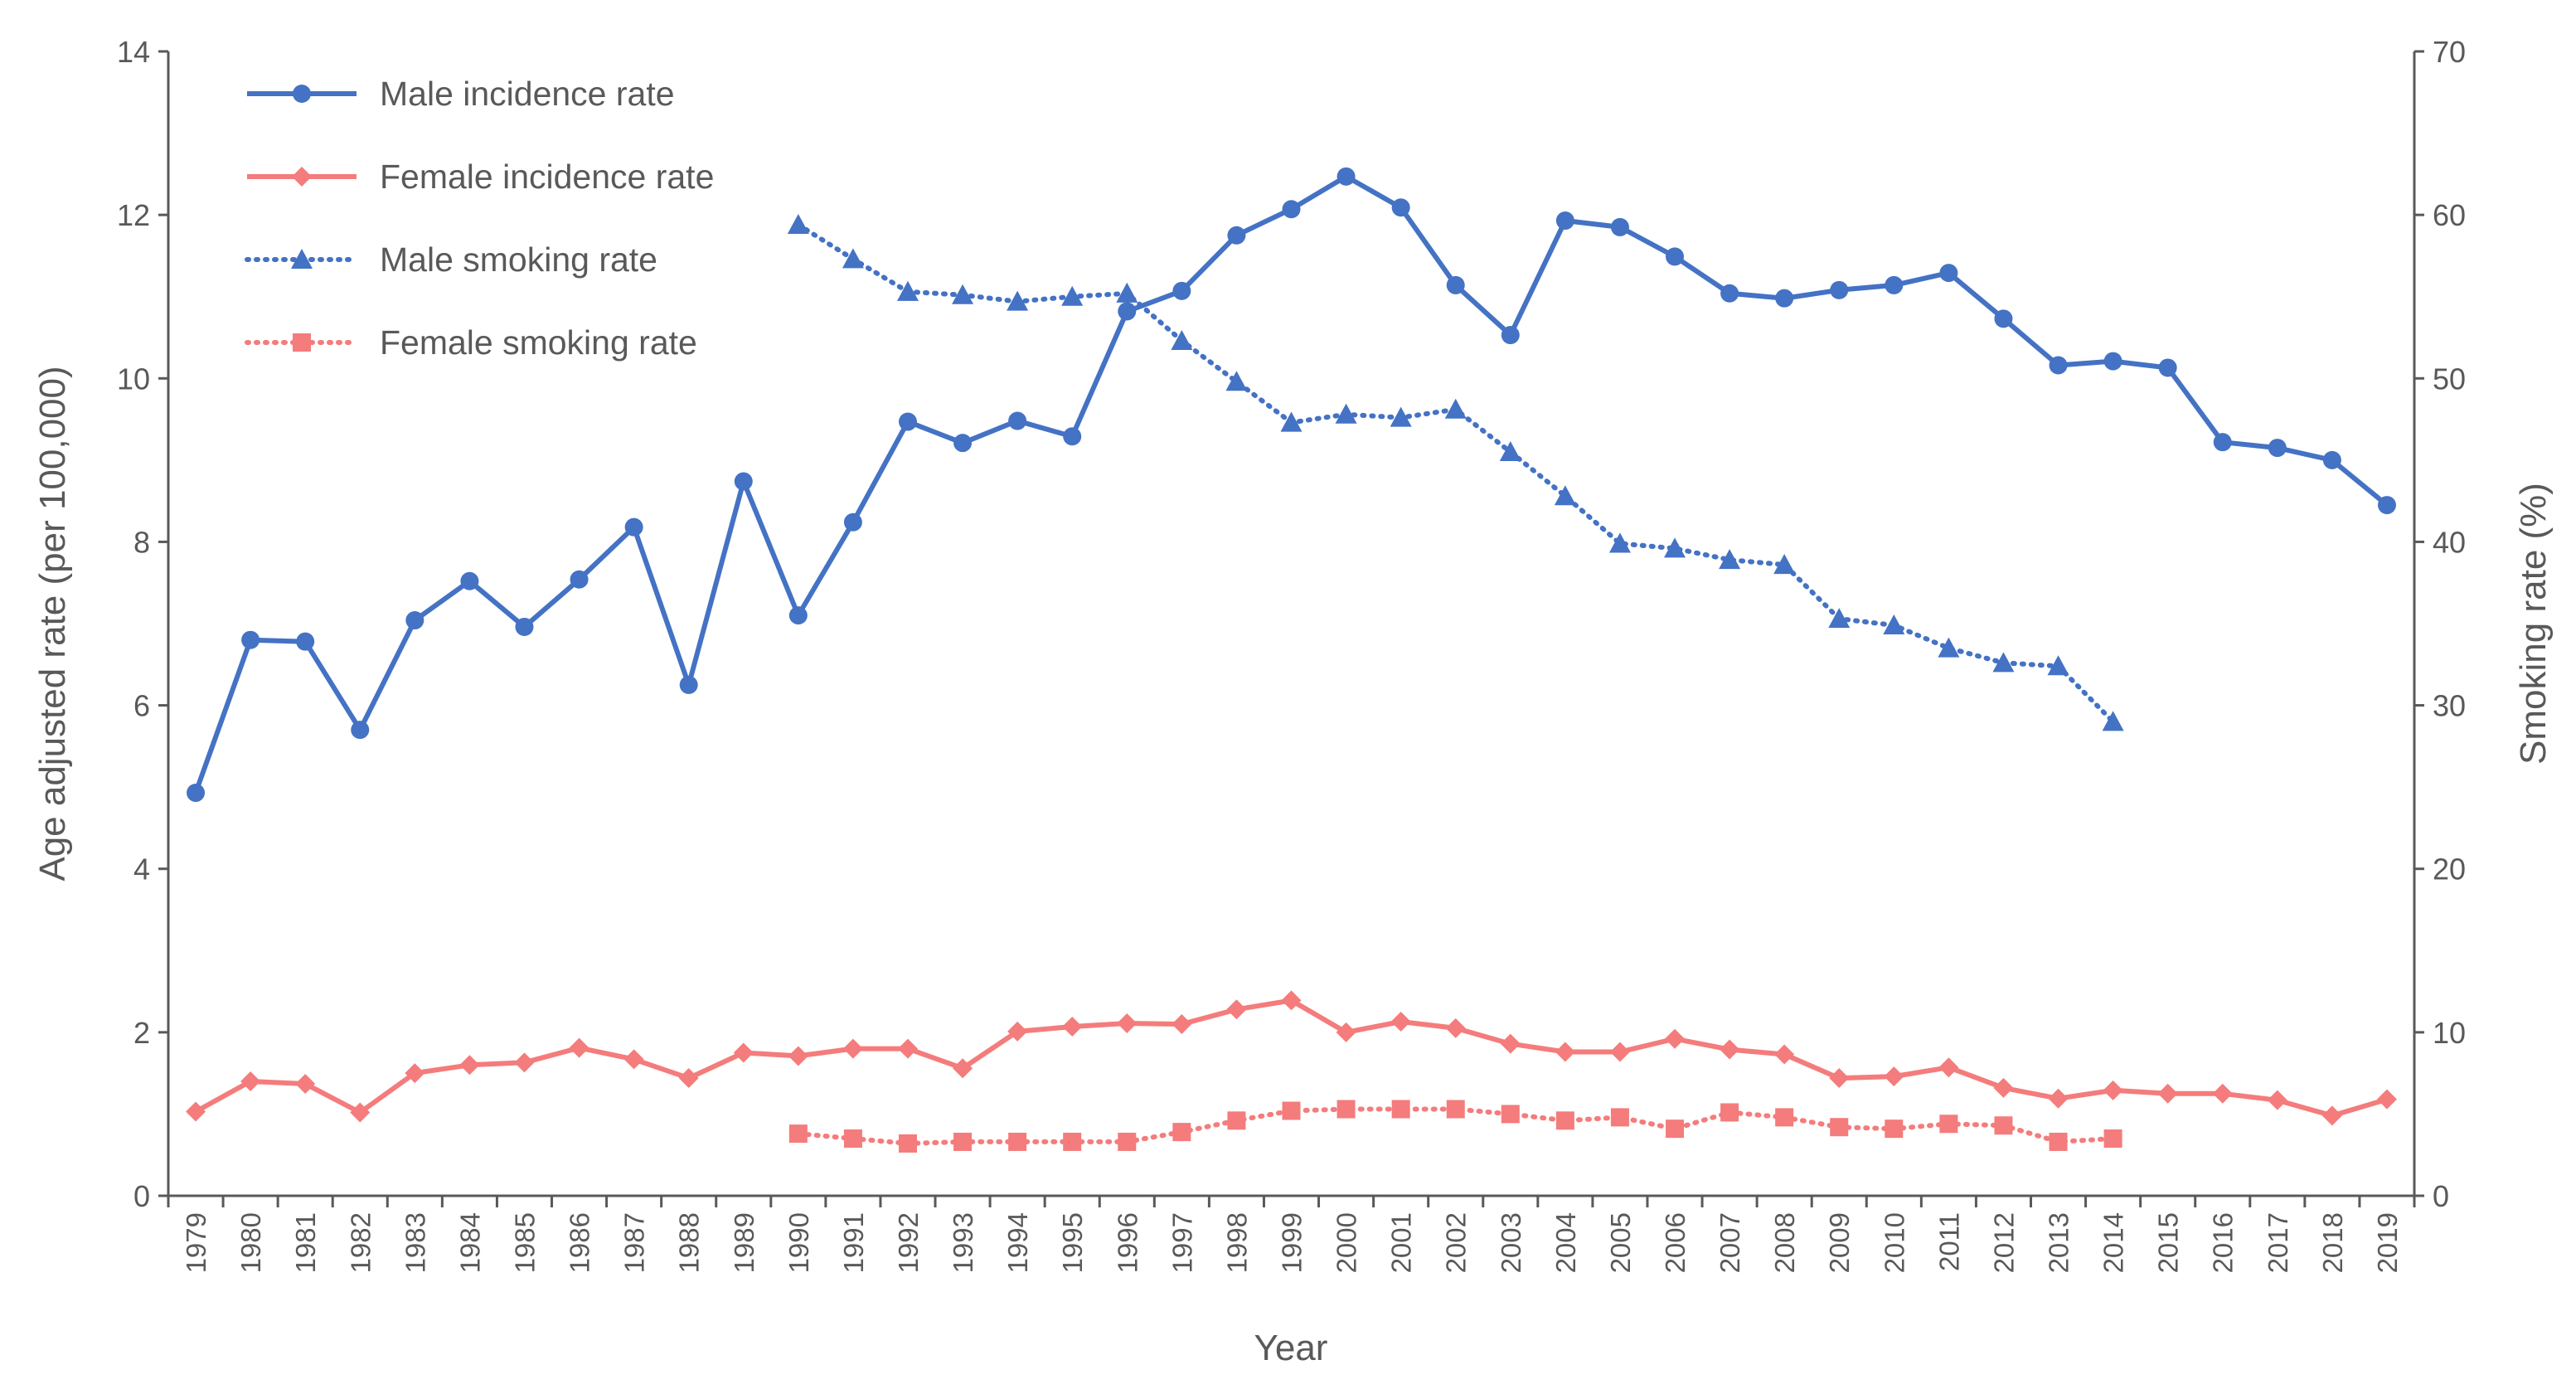 This screenshot has height=1389, width=2576. What do you see at coordinates (1675, 1242) in the screenshot?
I see `x-tick-label: 2006` at bounding box center [1675, 1242].